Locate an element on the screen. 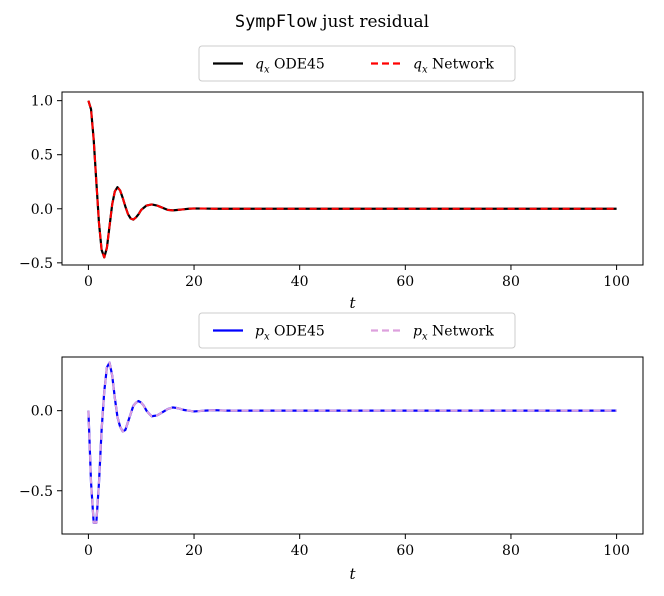 The image size is (664, 596). legend-label-network: qx Network is located at coordinates (453, 66).